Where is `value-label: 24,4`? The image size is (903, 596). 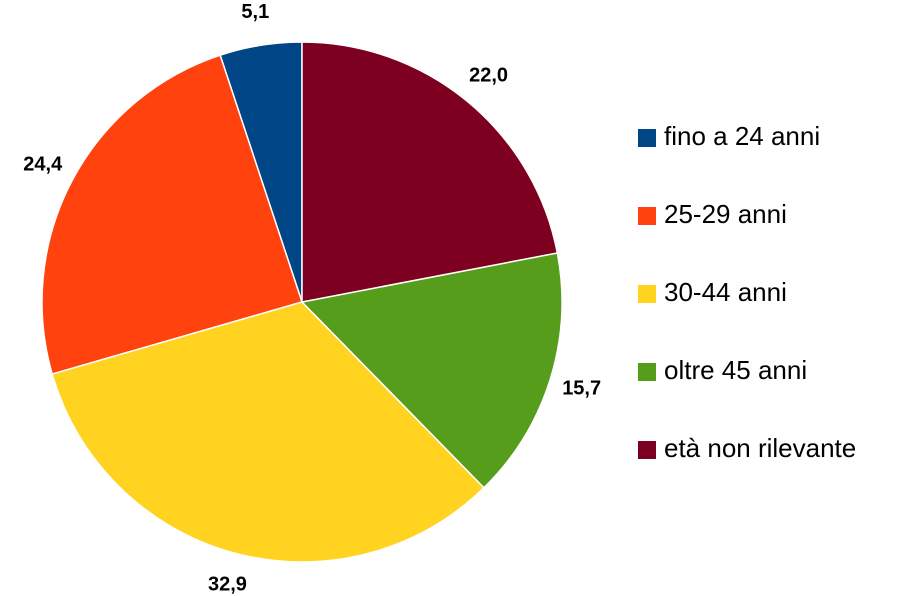 value-label: 24,4 is located at coordinates (43, 165).